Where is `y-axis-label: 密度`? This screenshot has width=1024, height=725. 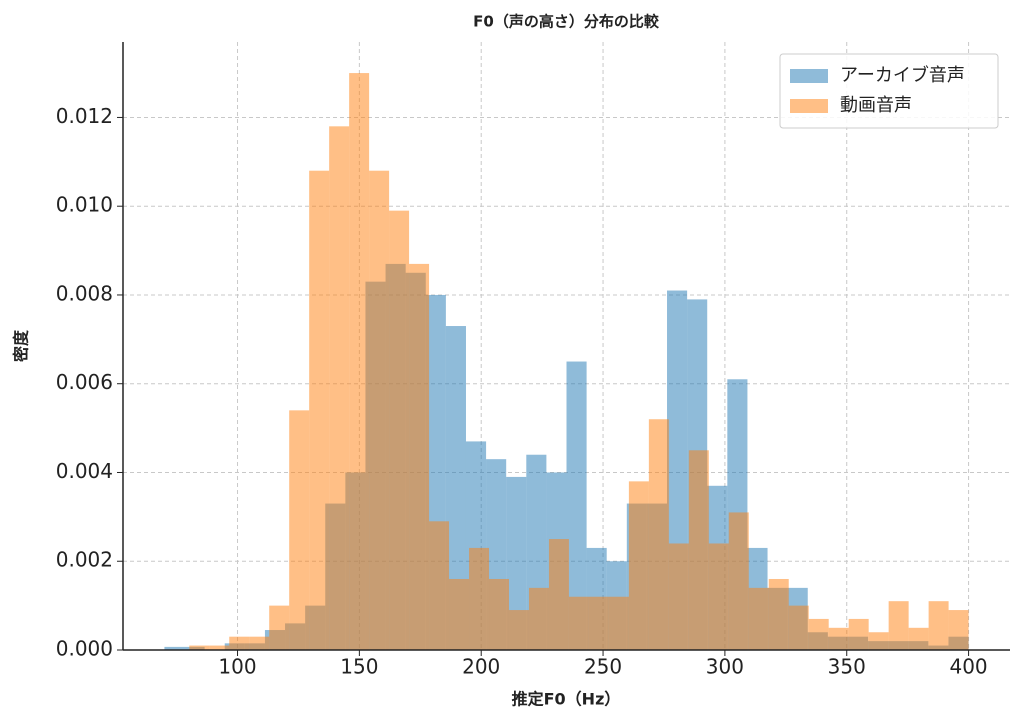 y-axis-label: 密度 is located at coordinates (21, 346).